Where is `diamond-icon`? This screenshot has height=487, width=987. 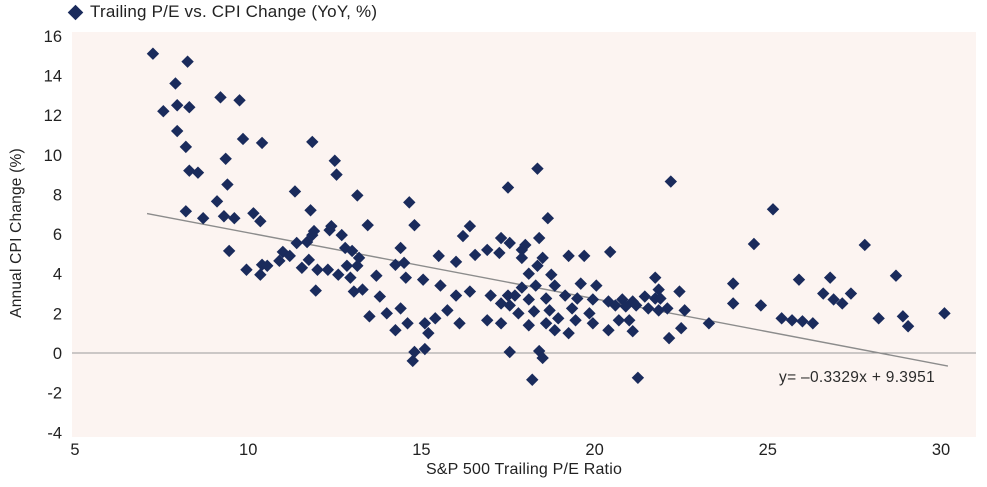 diamond-icon is located at coordinates (75, 12).